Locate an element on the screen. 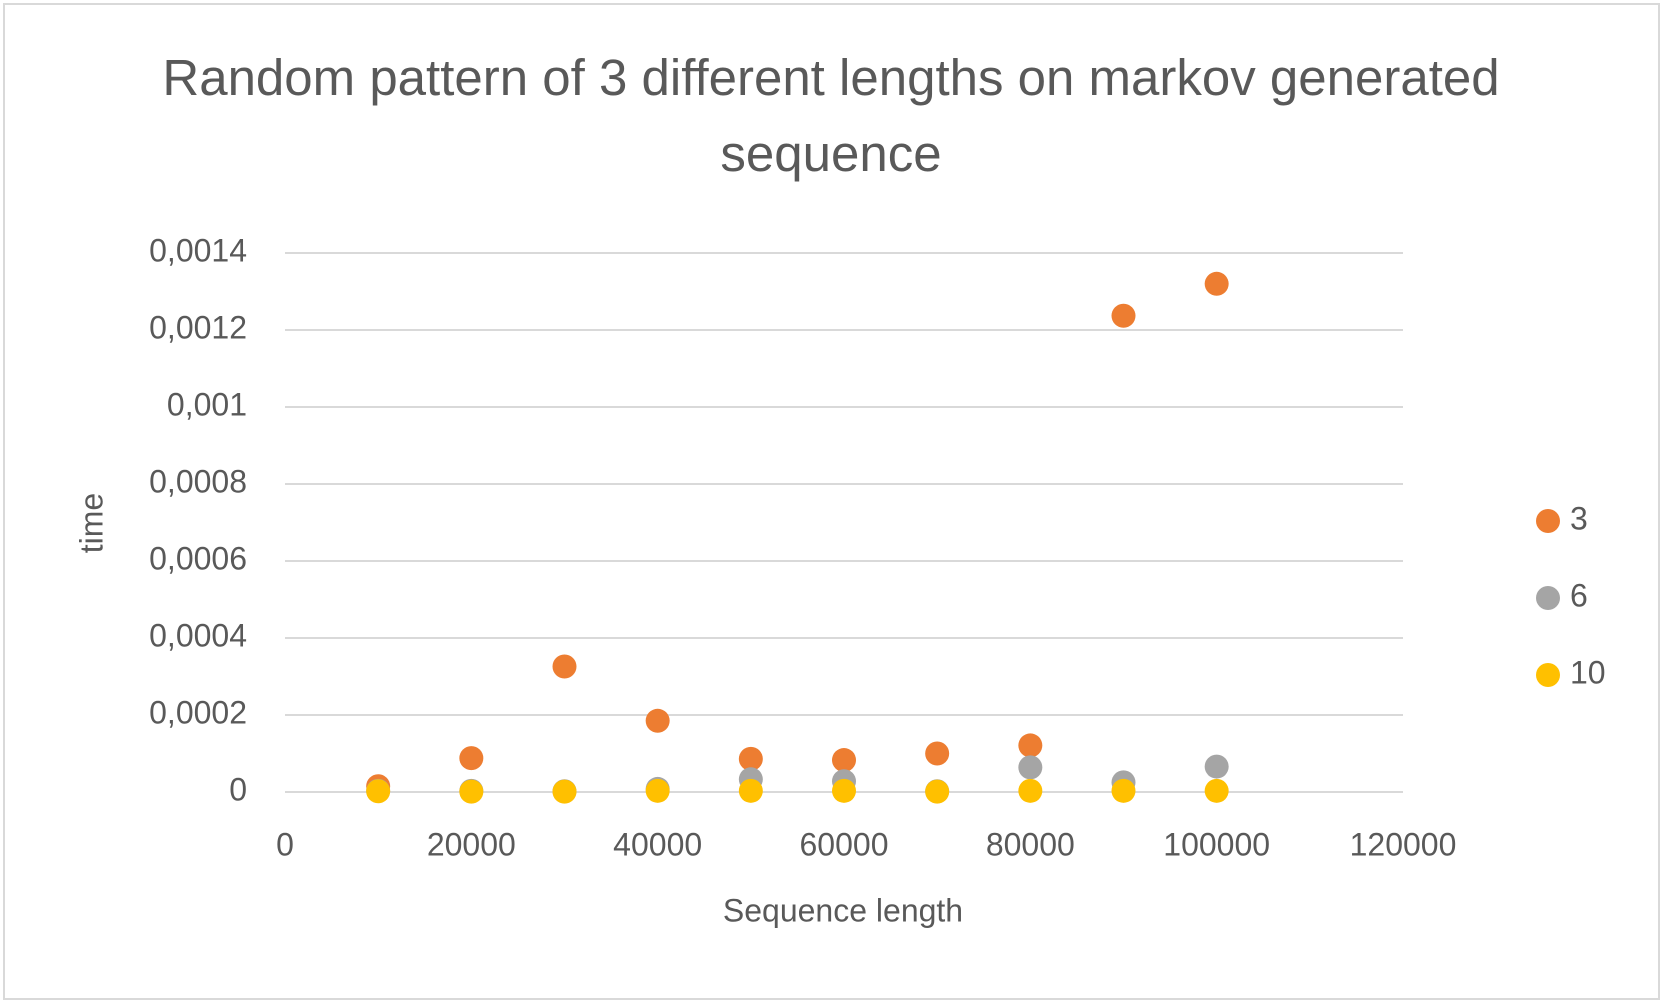 The width and height of the screenshot is (1663, 1003). x-tick-label: 20000 is located at coordinates (471, 844).